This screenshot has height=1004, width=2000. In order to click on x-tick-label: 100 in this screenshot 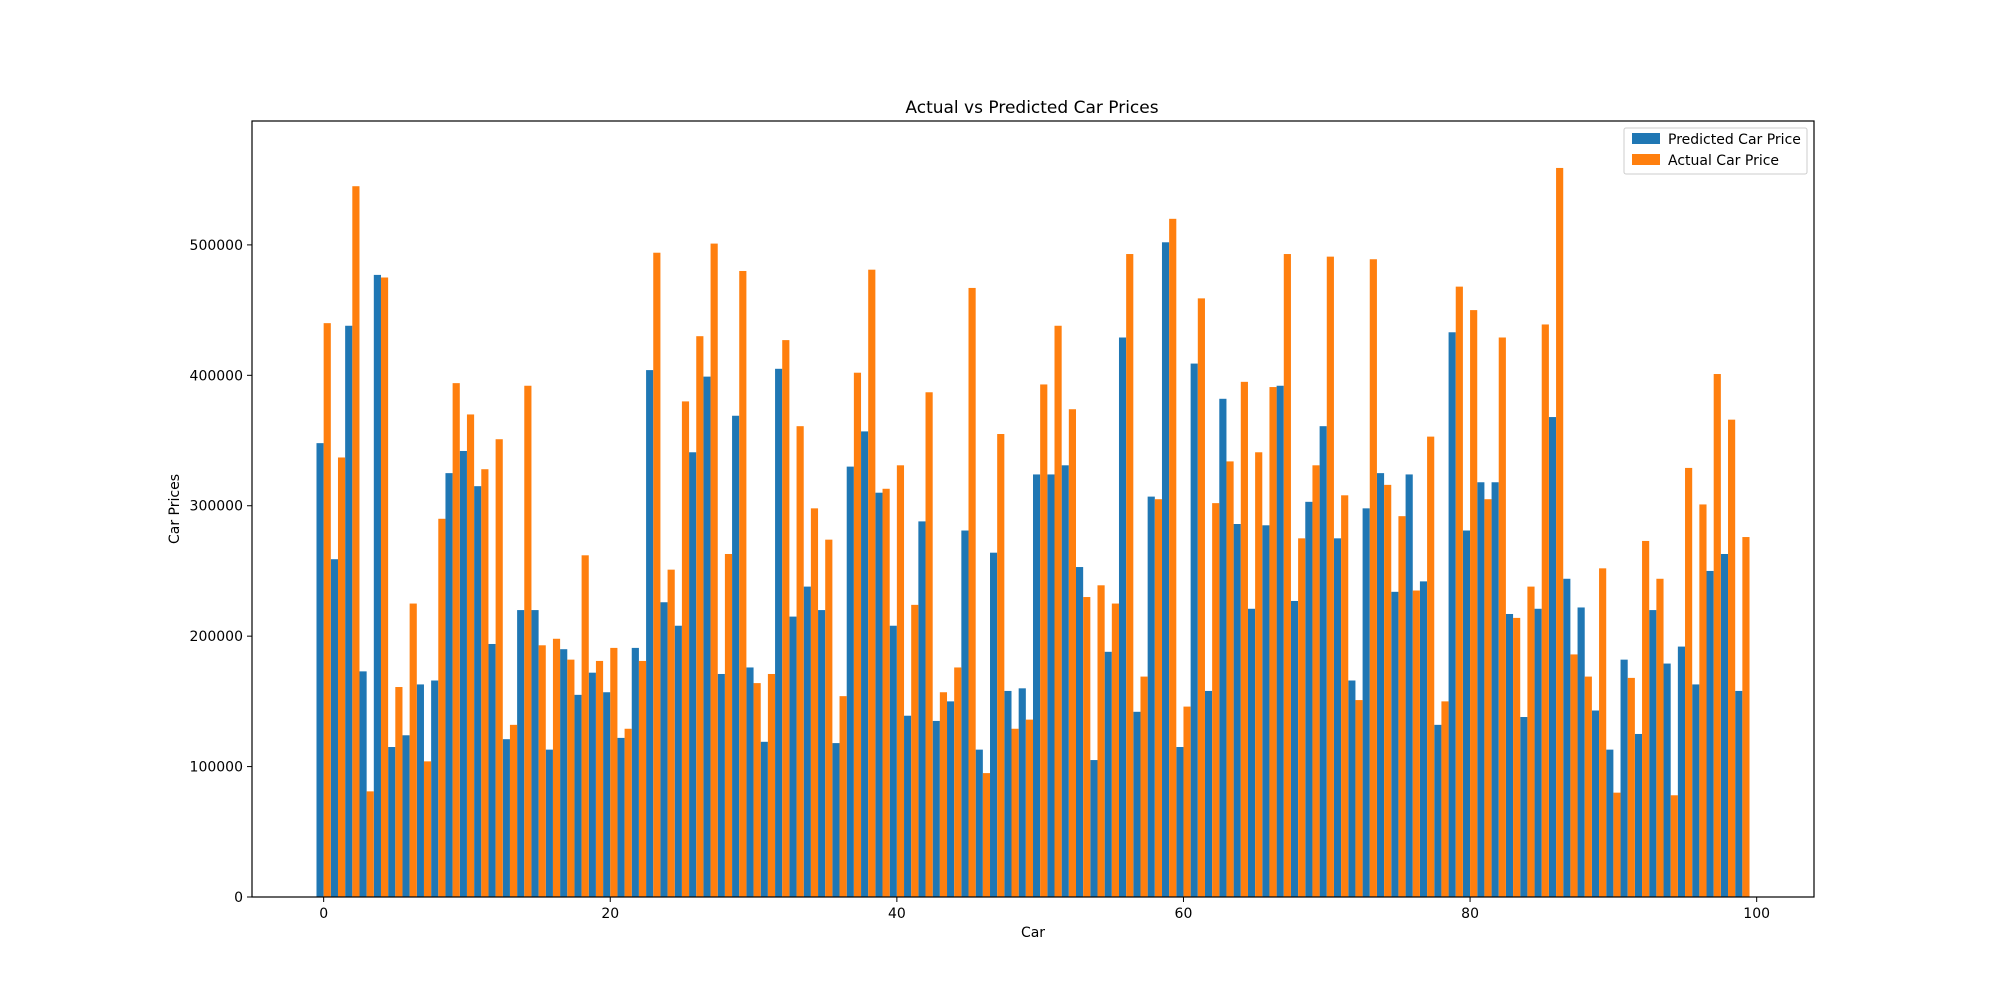, I will do `click(1756, 914)`.